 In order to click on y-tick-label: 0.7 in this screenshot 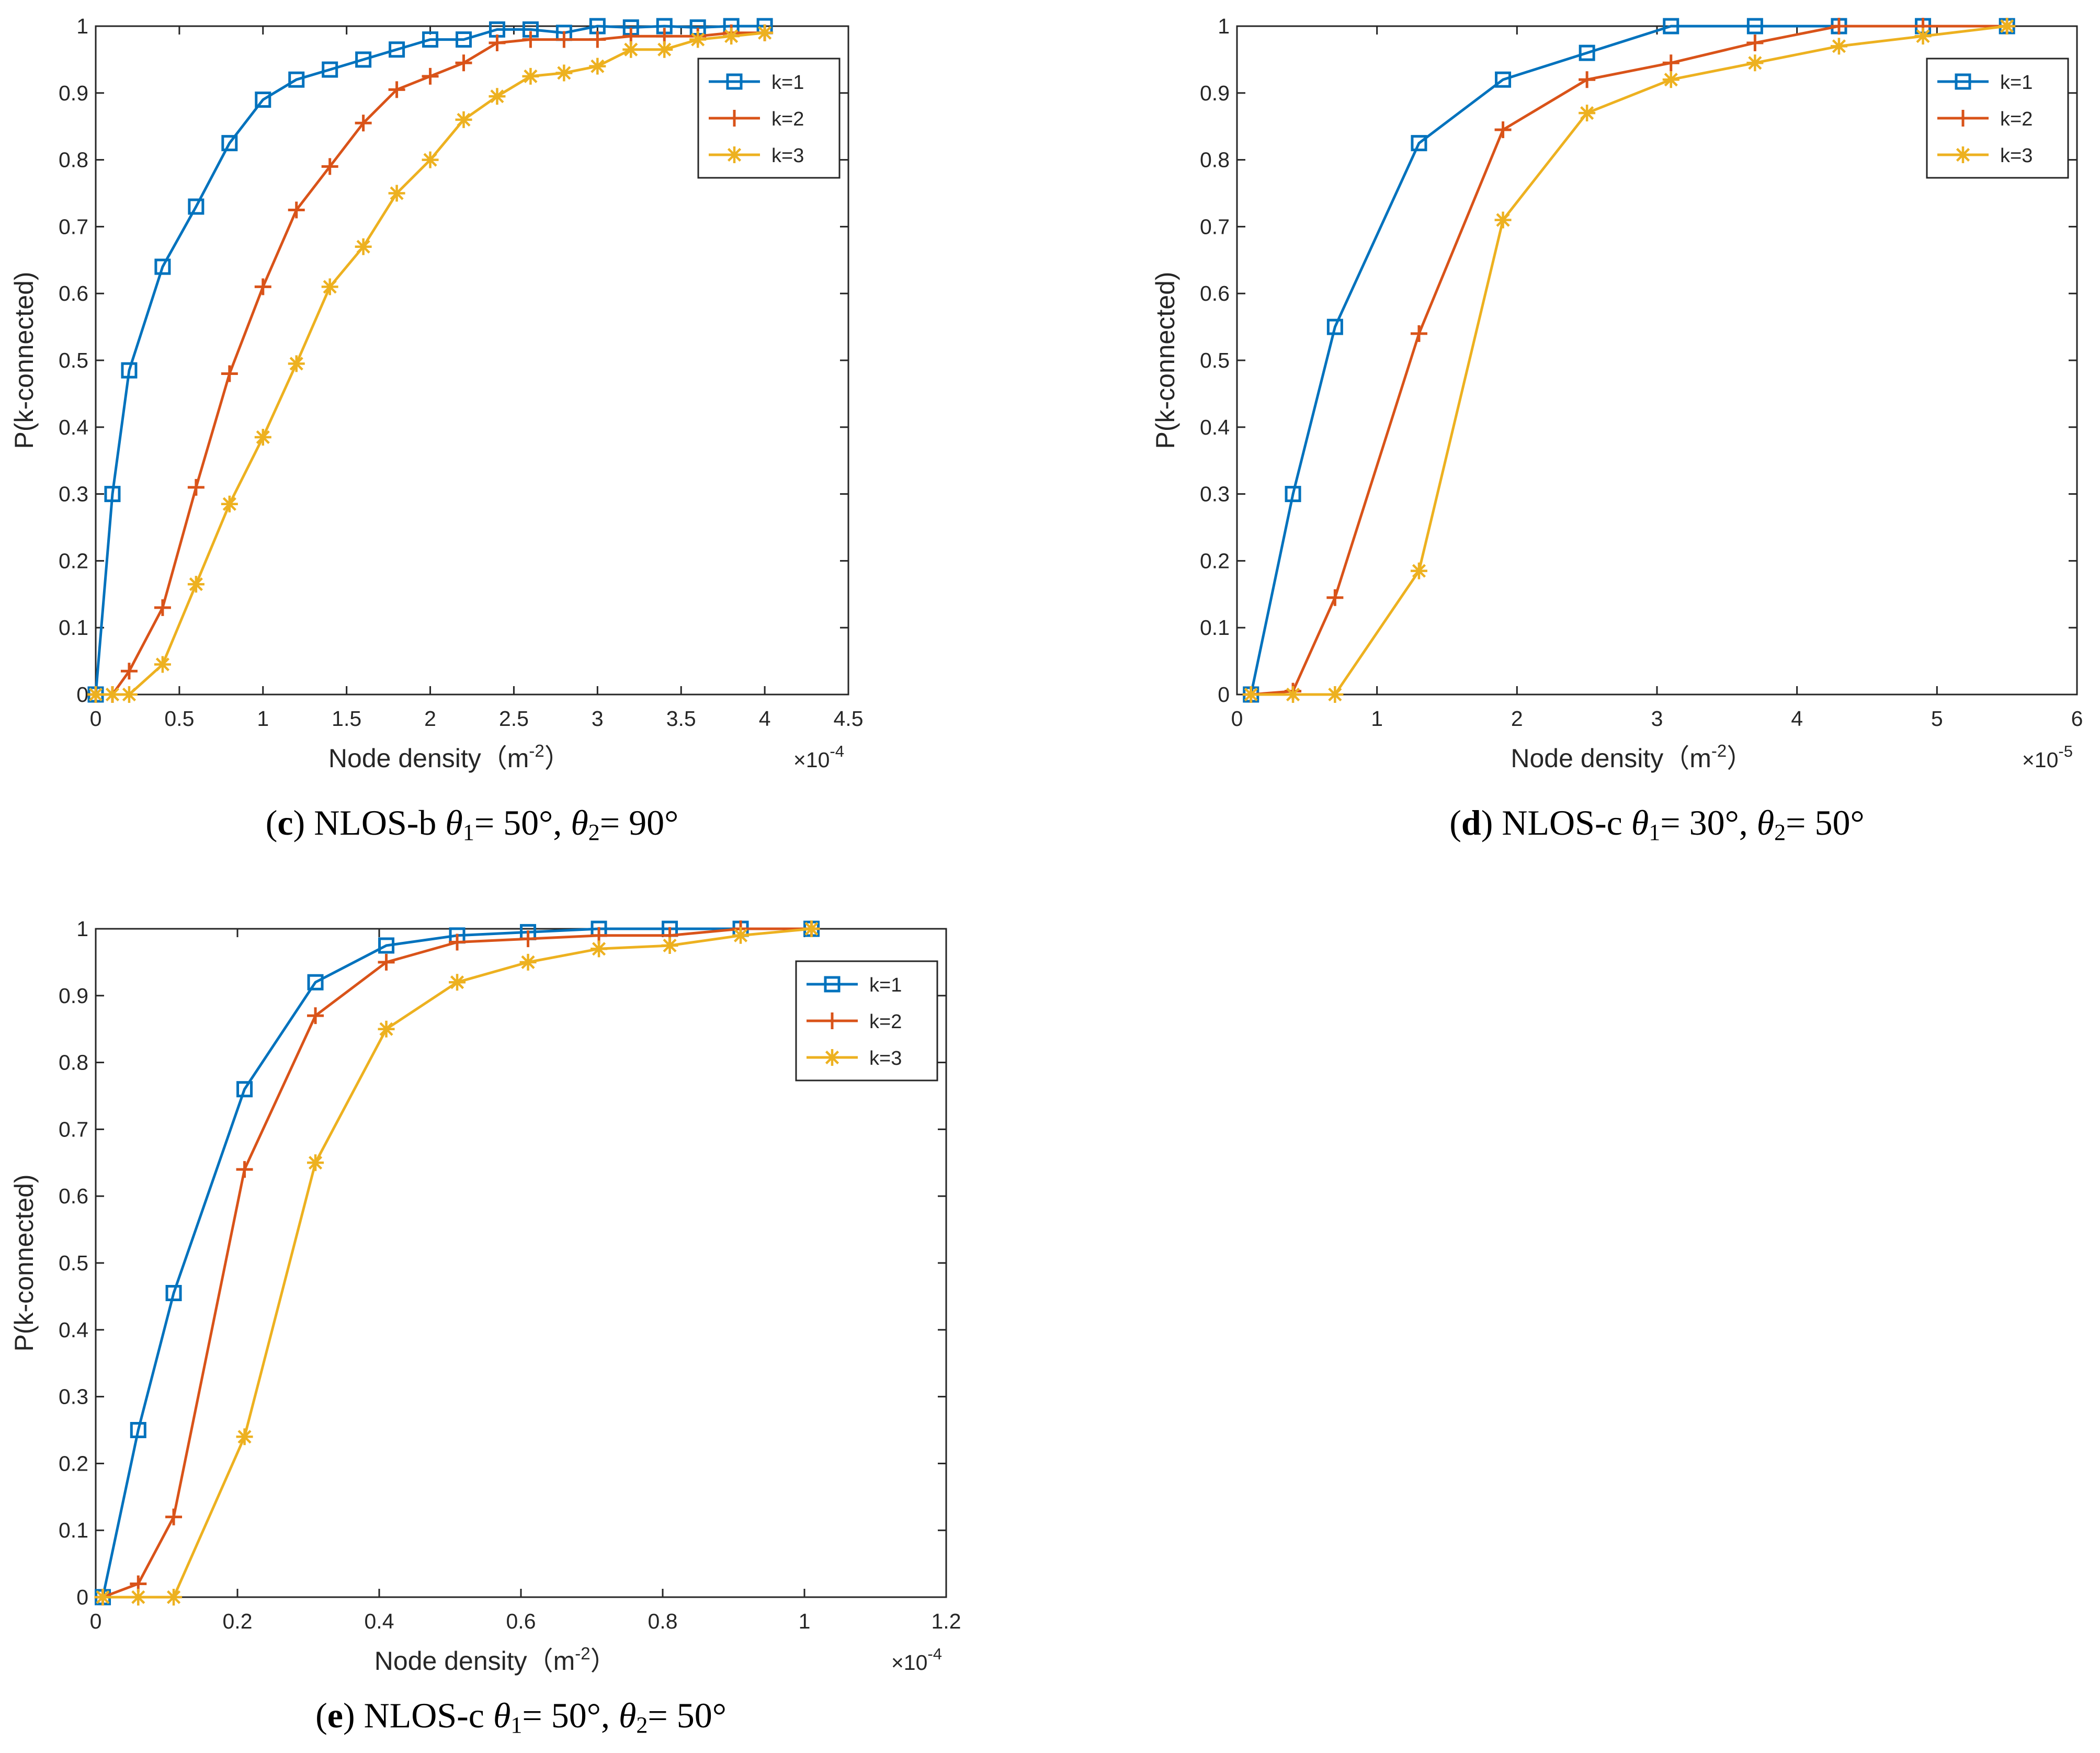, I will do `click(73, 226)`.